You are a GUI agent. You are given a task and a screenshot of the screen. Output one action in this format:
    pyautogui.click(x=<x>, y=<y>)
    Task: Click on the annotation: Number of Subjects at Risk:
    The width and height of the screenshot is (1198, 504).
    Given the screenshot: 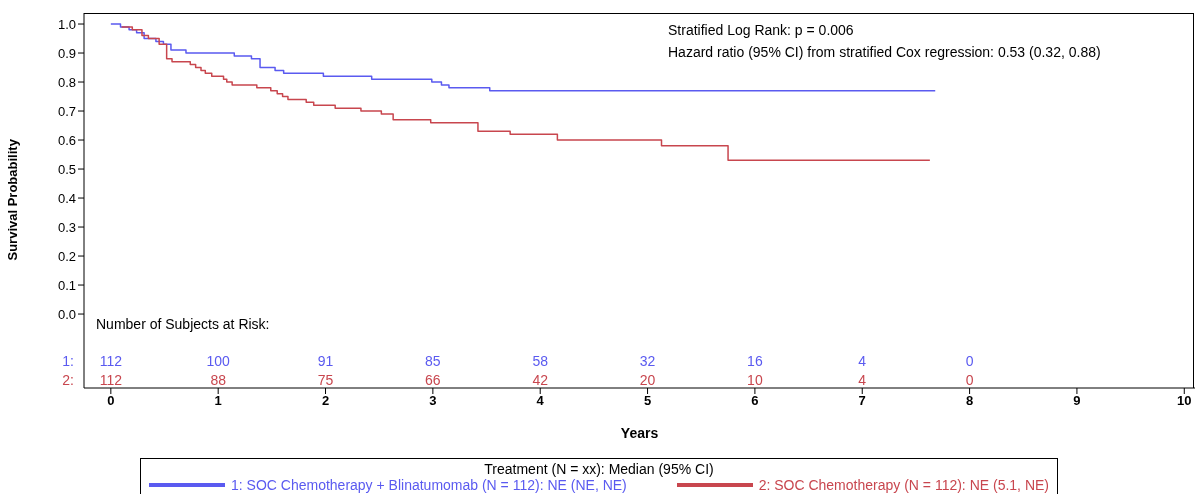 What is the action you would take?
    pyautogui.click(x=183, y=324)
    